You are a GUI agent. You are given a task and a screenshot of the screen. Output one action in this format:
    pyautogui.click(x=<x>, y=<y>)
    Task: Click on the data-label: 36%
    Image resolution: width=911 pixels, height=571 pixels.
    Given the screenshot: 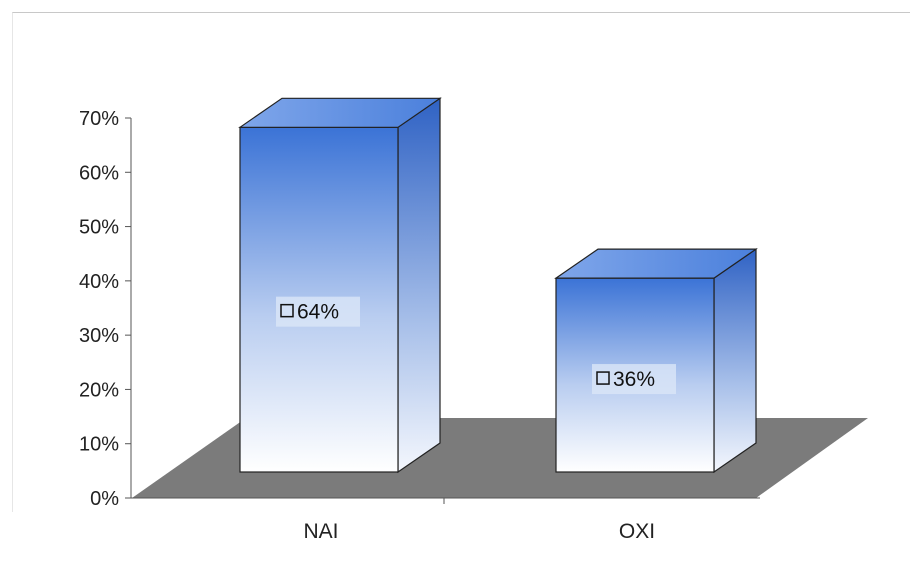 What is the action you would take?
    pyautogui.click(x=634, y=379)
    